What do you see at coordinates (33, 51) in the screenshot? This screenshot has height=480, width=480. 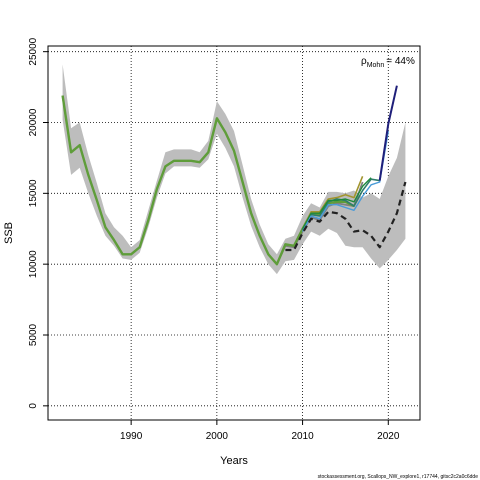 I see `y-tick-label: 25000` at bounding box center [33, 51].